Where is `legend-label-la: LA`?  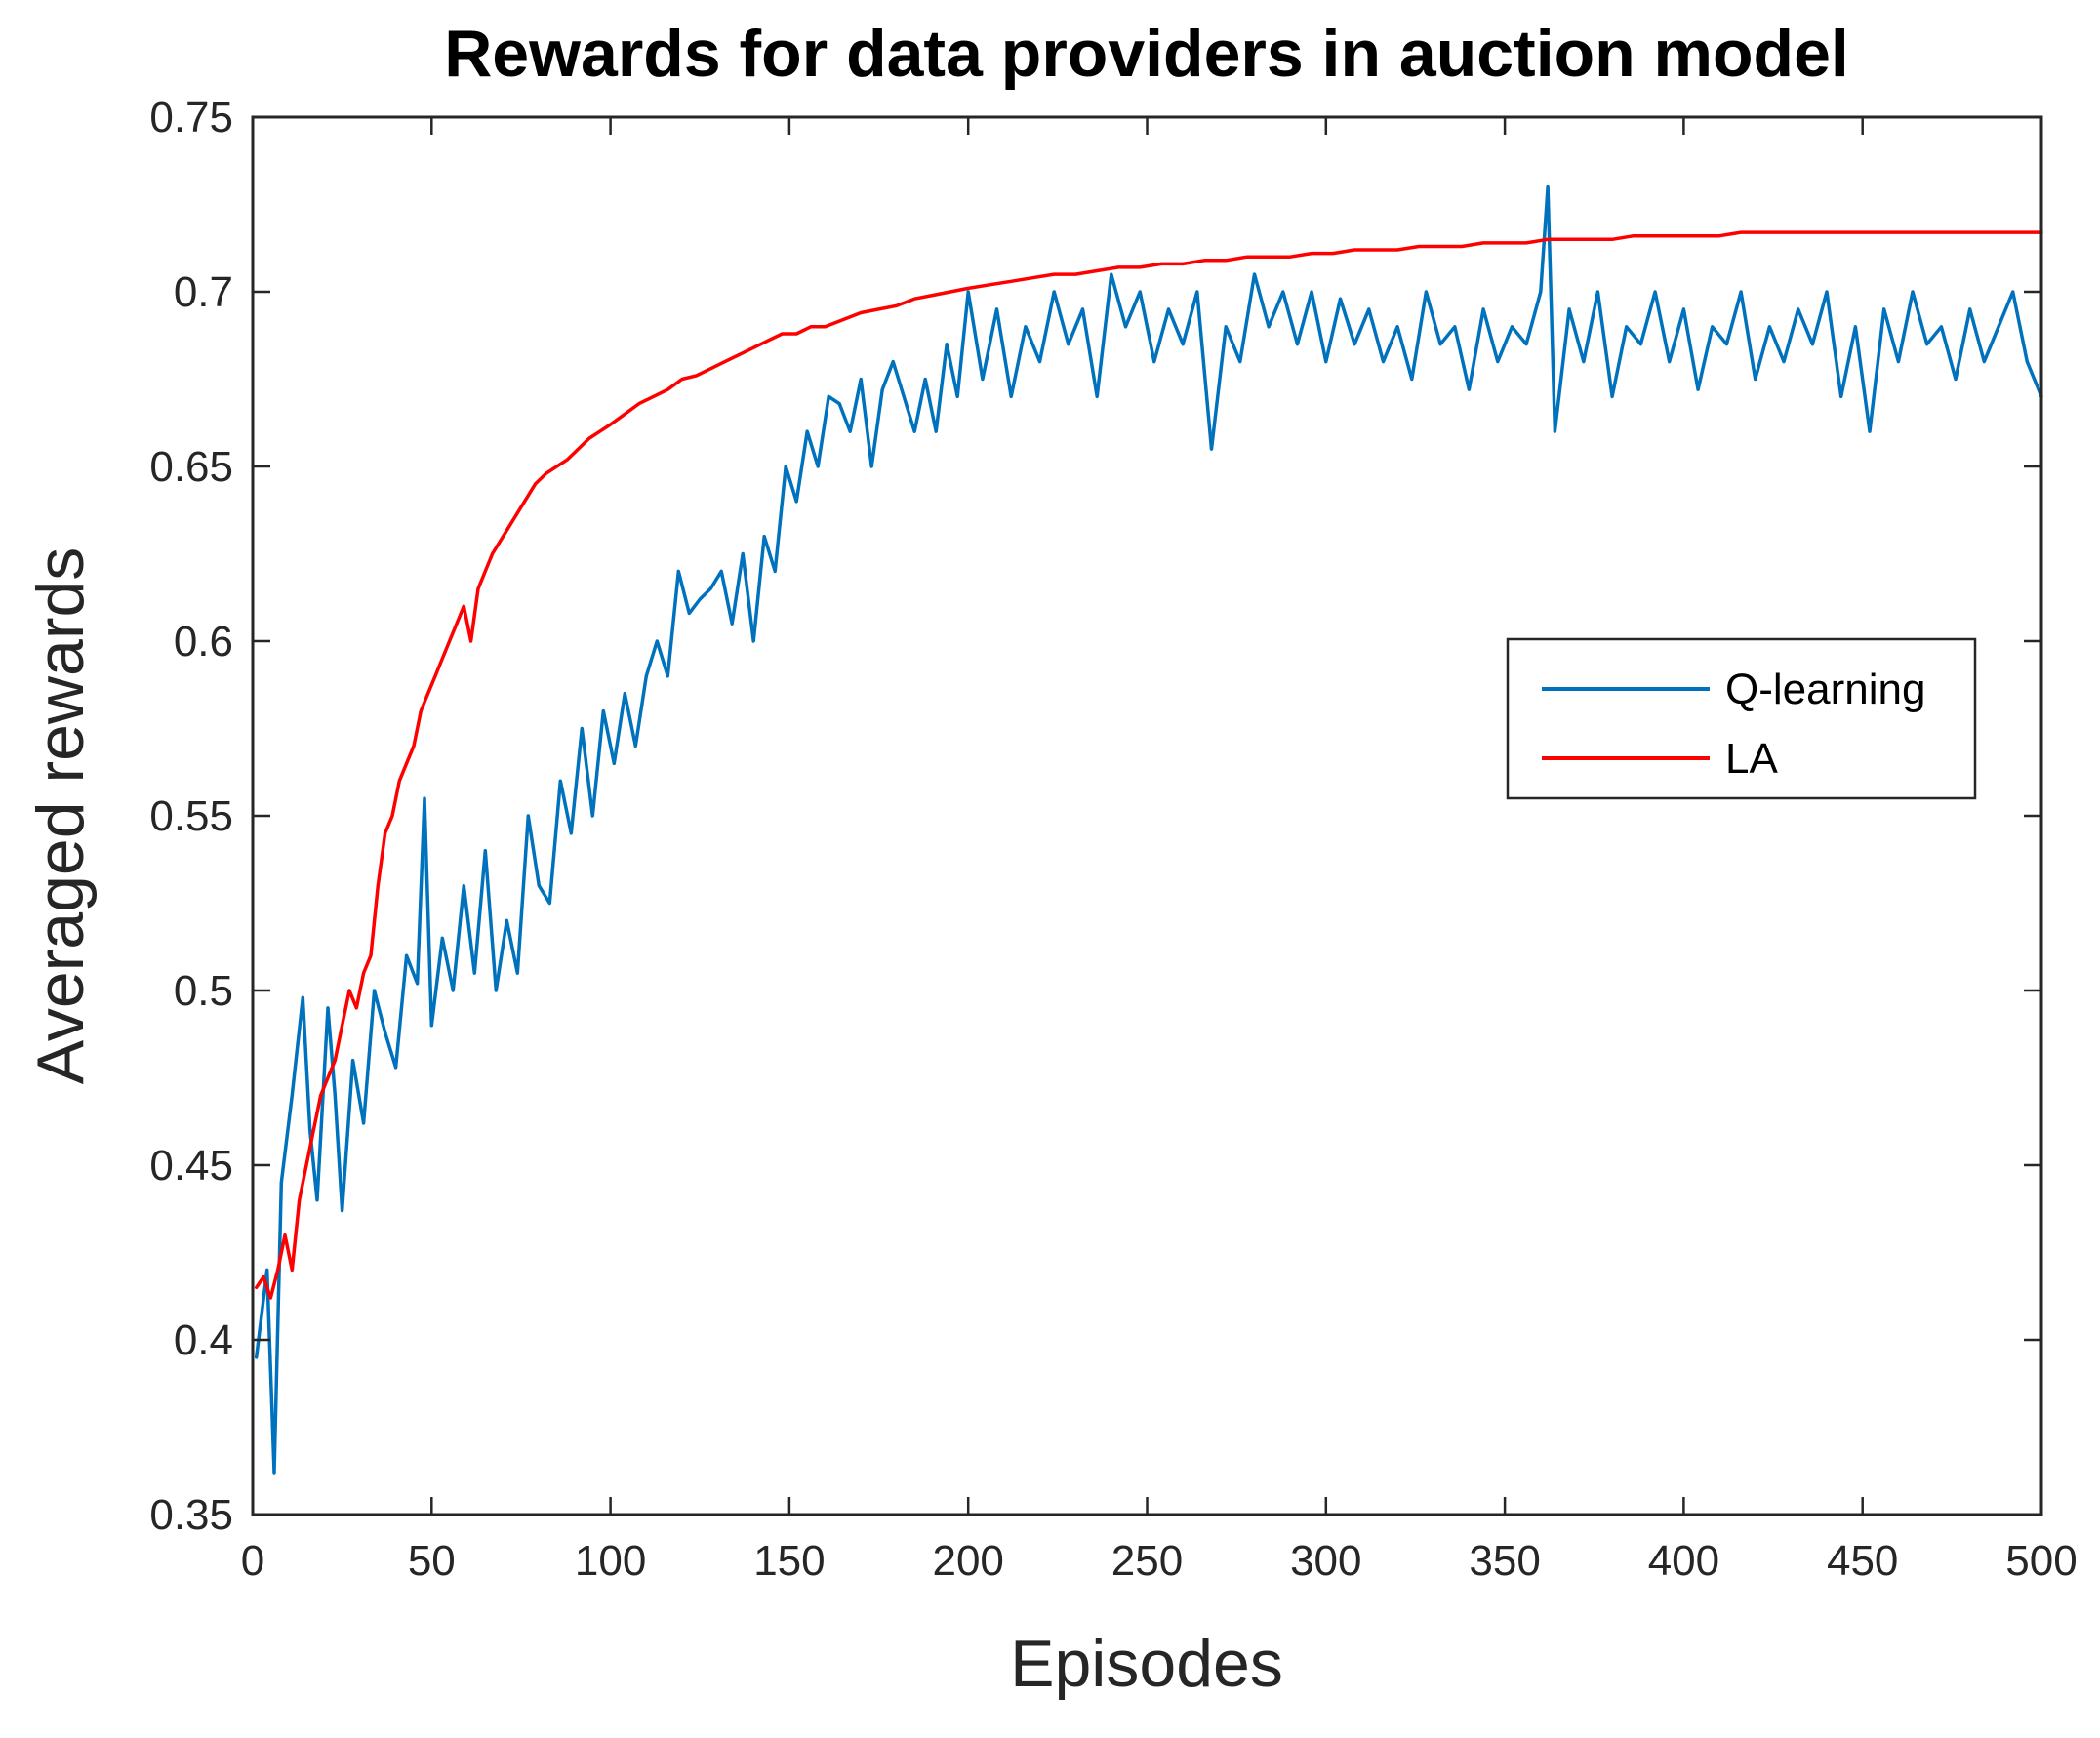 legend-label-la: LA is located at coordinates (1751, 759).